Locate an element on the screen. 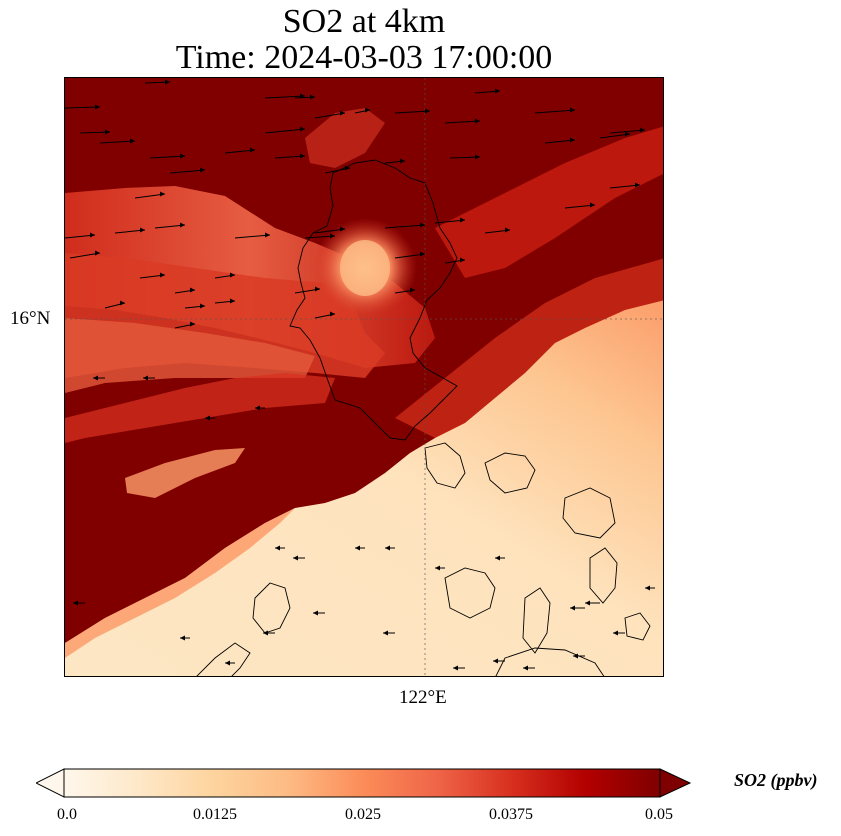 The height and width of the screenshot is (836, 841). so2-band-lower is located at coordinates (190, 355).